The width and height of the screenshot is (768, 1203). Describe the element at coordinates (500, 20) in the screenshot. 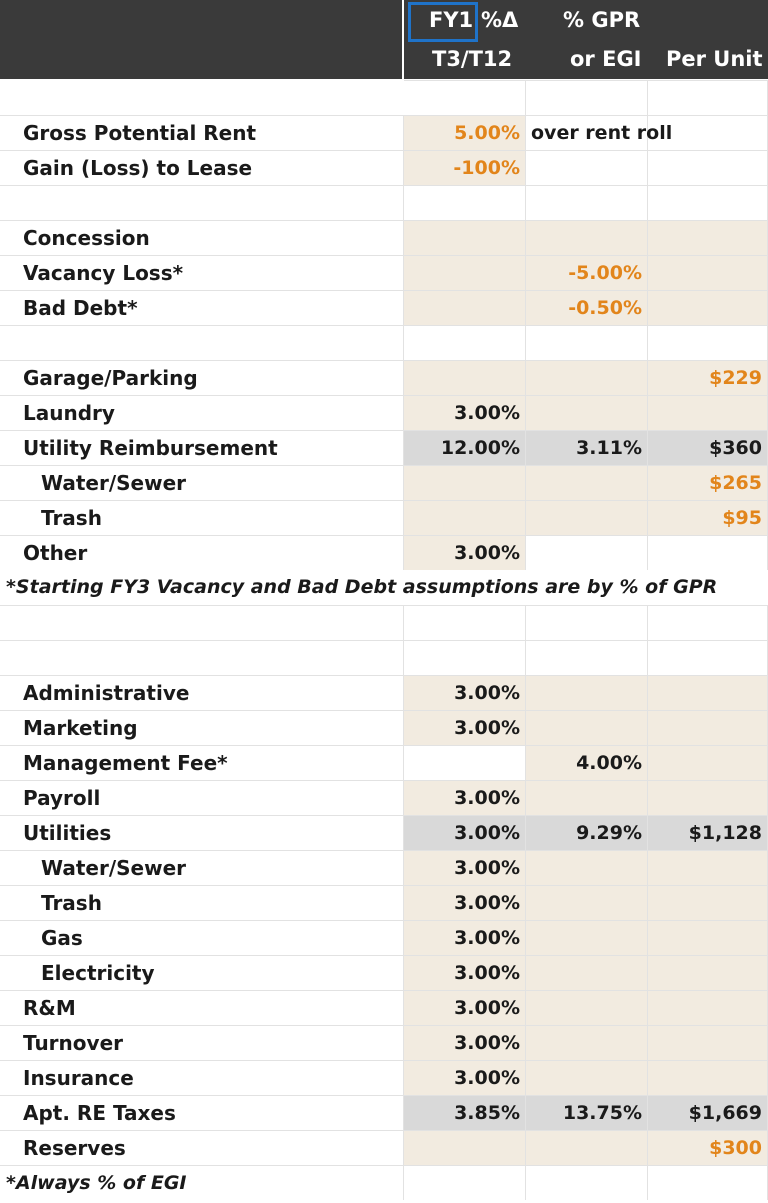

I see `header-pct-delta: %Δ` at that location.